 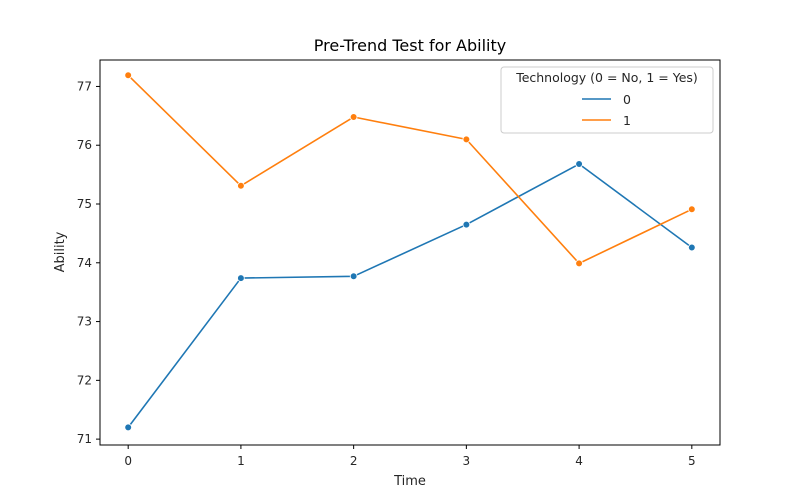 What do you see at coordinates (84, 322) in the screenshot?
I see `y-tick-label: 73` at bounding box center [84, 322].